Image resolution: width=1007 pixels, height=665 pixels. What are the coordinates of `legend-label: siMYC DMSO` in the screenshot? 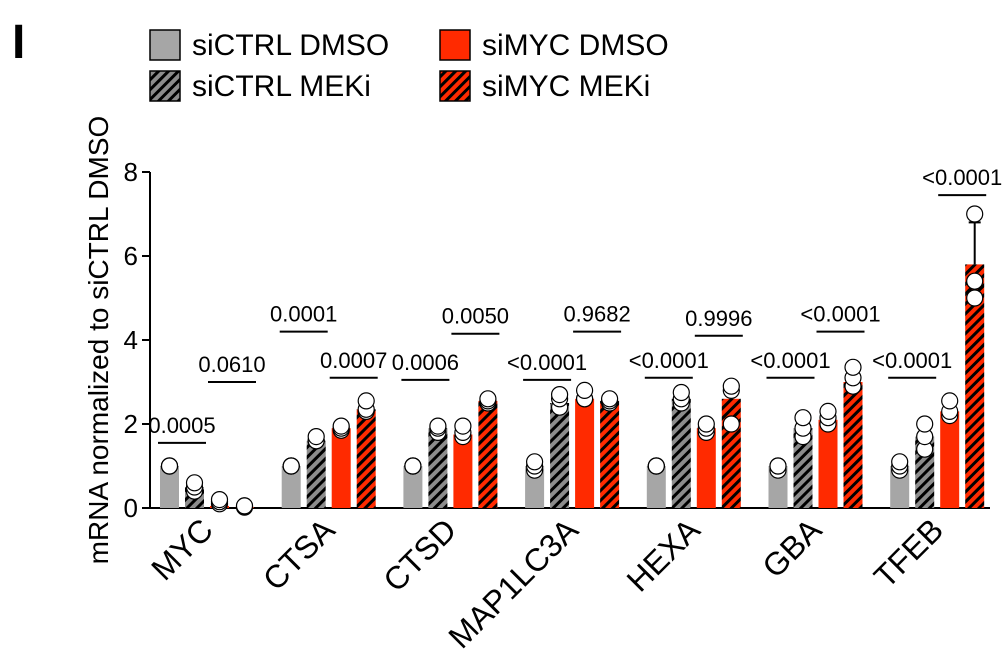 It's located at (575, 45).